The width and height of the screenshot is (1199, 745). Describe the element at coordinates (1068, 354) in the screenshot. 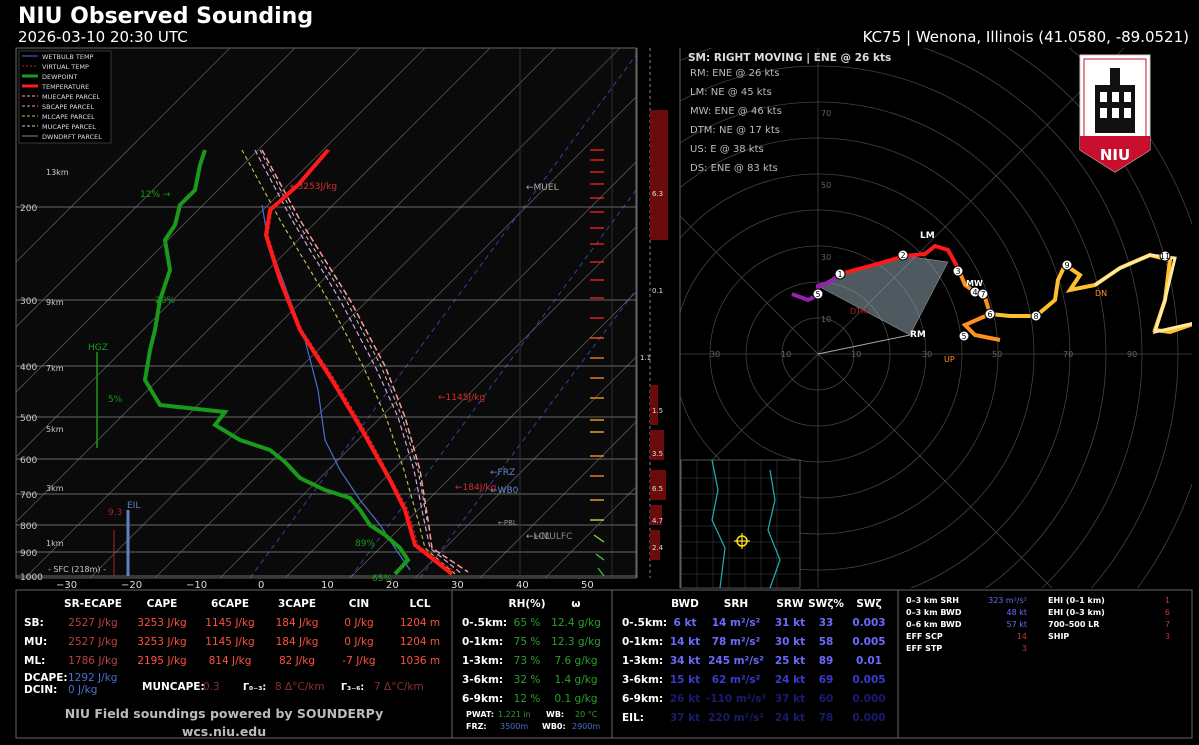

I see `axis-label: 70` at that location.